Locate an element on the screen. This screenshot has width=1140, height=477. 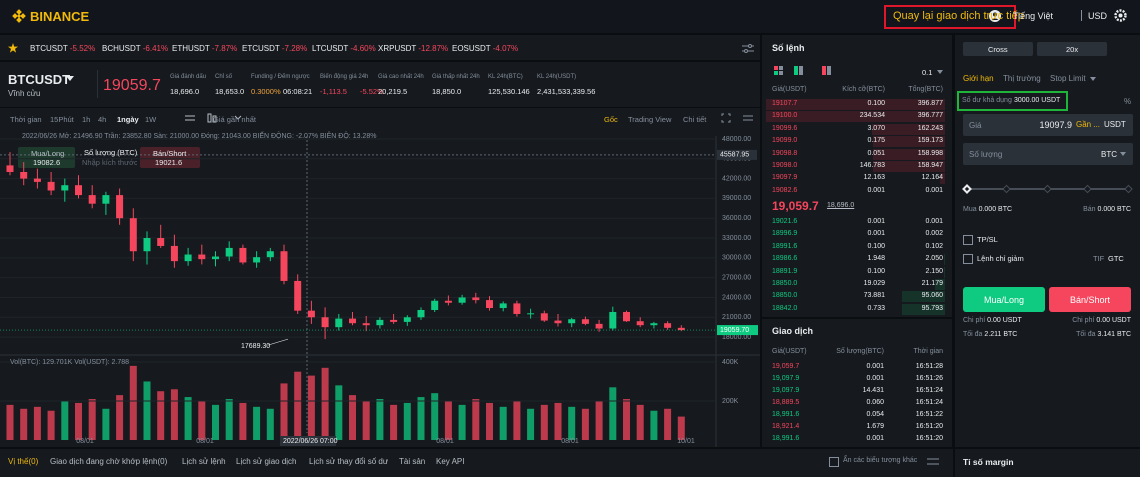
orderbook-layout is located at coordinates (804, 71).